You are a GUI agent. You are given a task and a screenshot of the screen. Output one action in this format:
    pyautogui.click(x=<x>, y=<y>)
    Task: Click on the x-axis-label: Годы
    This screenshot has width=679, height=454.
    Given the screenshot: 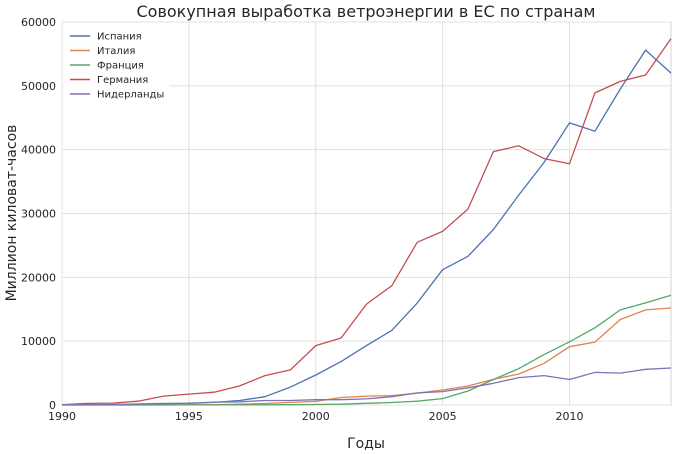 What is the action you would take?
    pyautogui.click(x=366, y=444)
    